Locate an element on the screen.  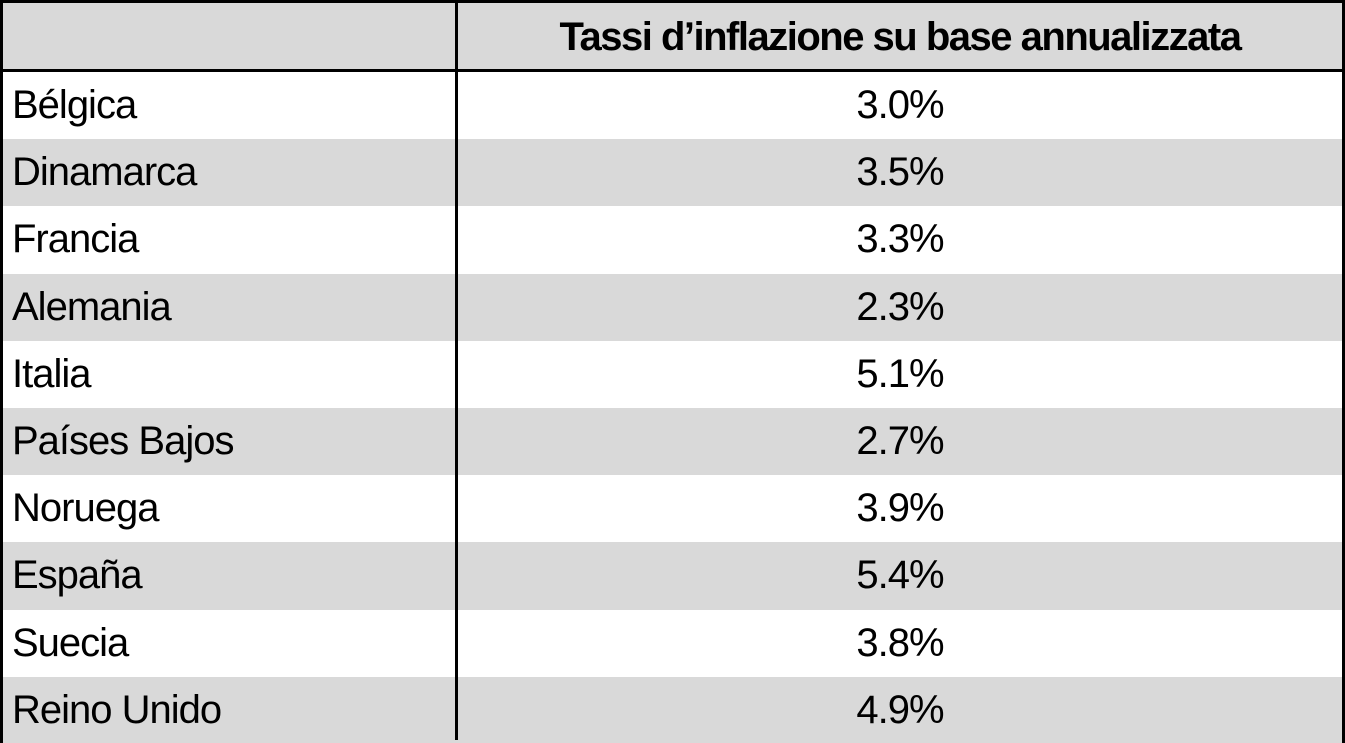
value-cell: 3.3% is located at coordinates (900, 239).